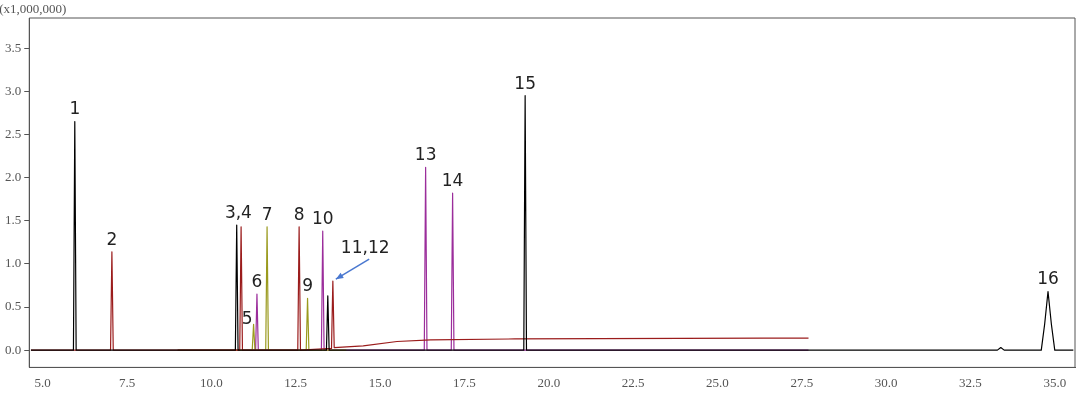 The width and height of the screenshot is (1080, 398). I want to click on annotation: 9, so click(307, 285).